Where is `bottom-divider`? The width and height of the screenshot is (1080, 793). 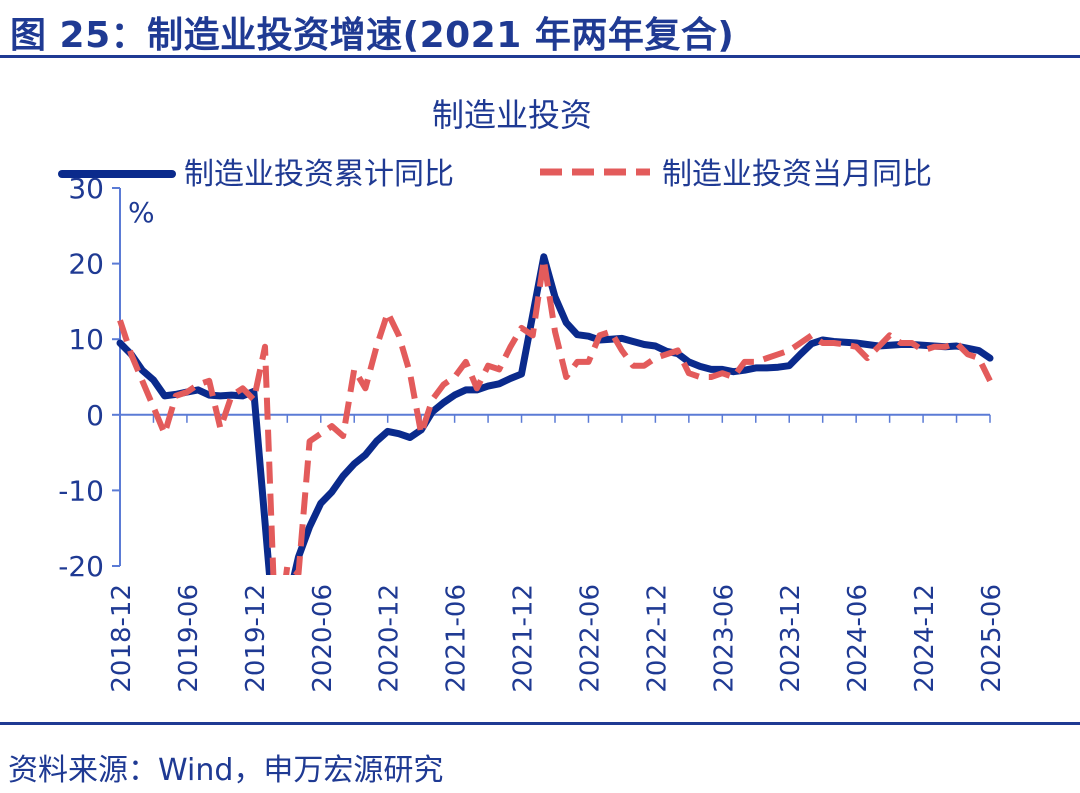
bottom-divider is located at coordinates (540, 723).